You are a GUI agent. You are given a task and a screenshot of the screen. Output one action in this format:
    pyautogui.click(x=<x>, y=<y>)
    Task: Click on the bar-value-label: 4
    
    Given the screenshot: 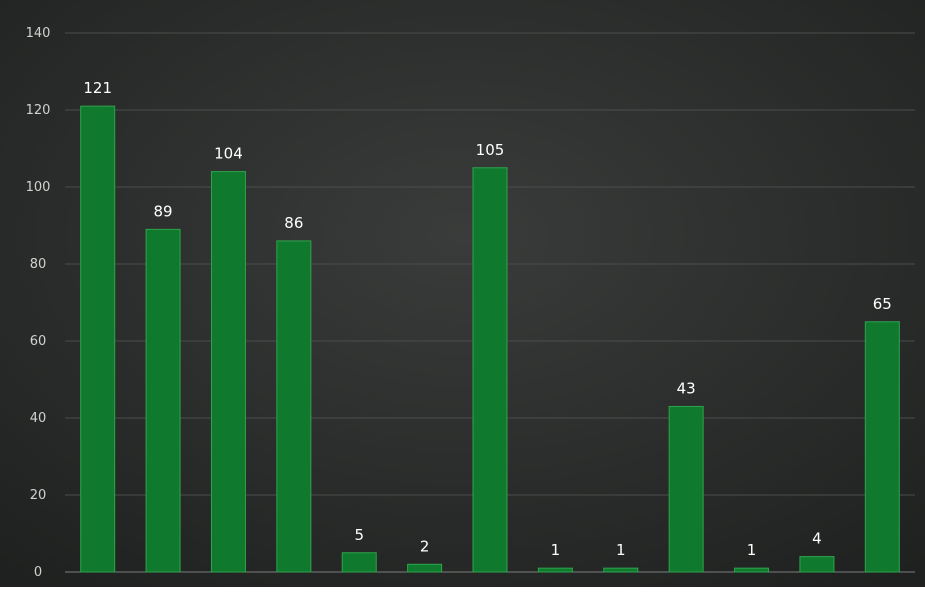 What is the action you would take?
    pyautogui.click(x=817, y=539)
    